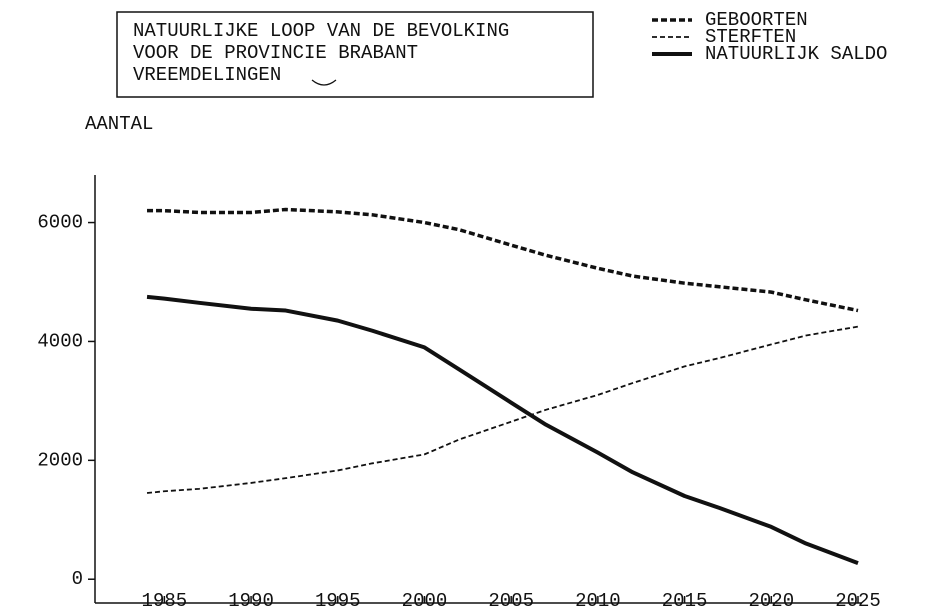 The height and width of the screenshot is (608, 937). Describe the element at coordinates (119, 124) in the screenshot. I see `y-axis-label: AANTAL` at that location.